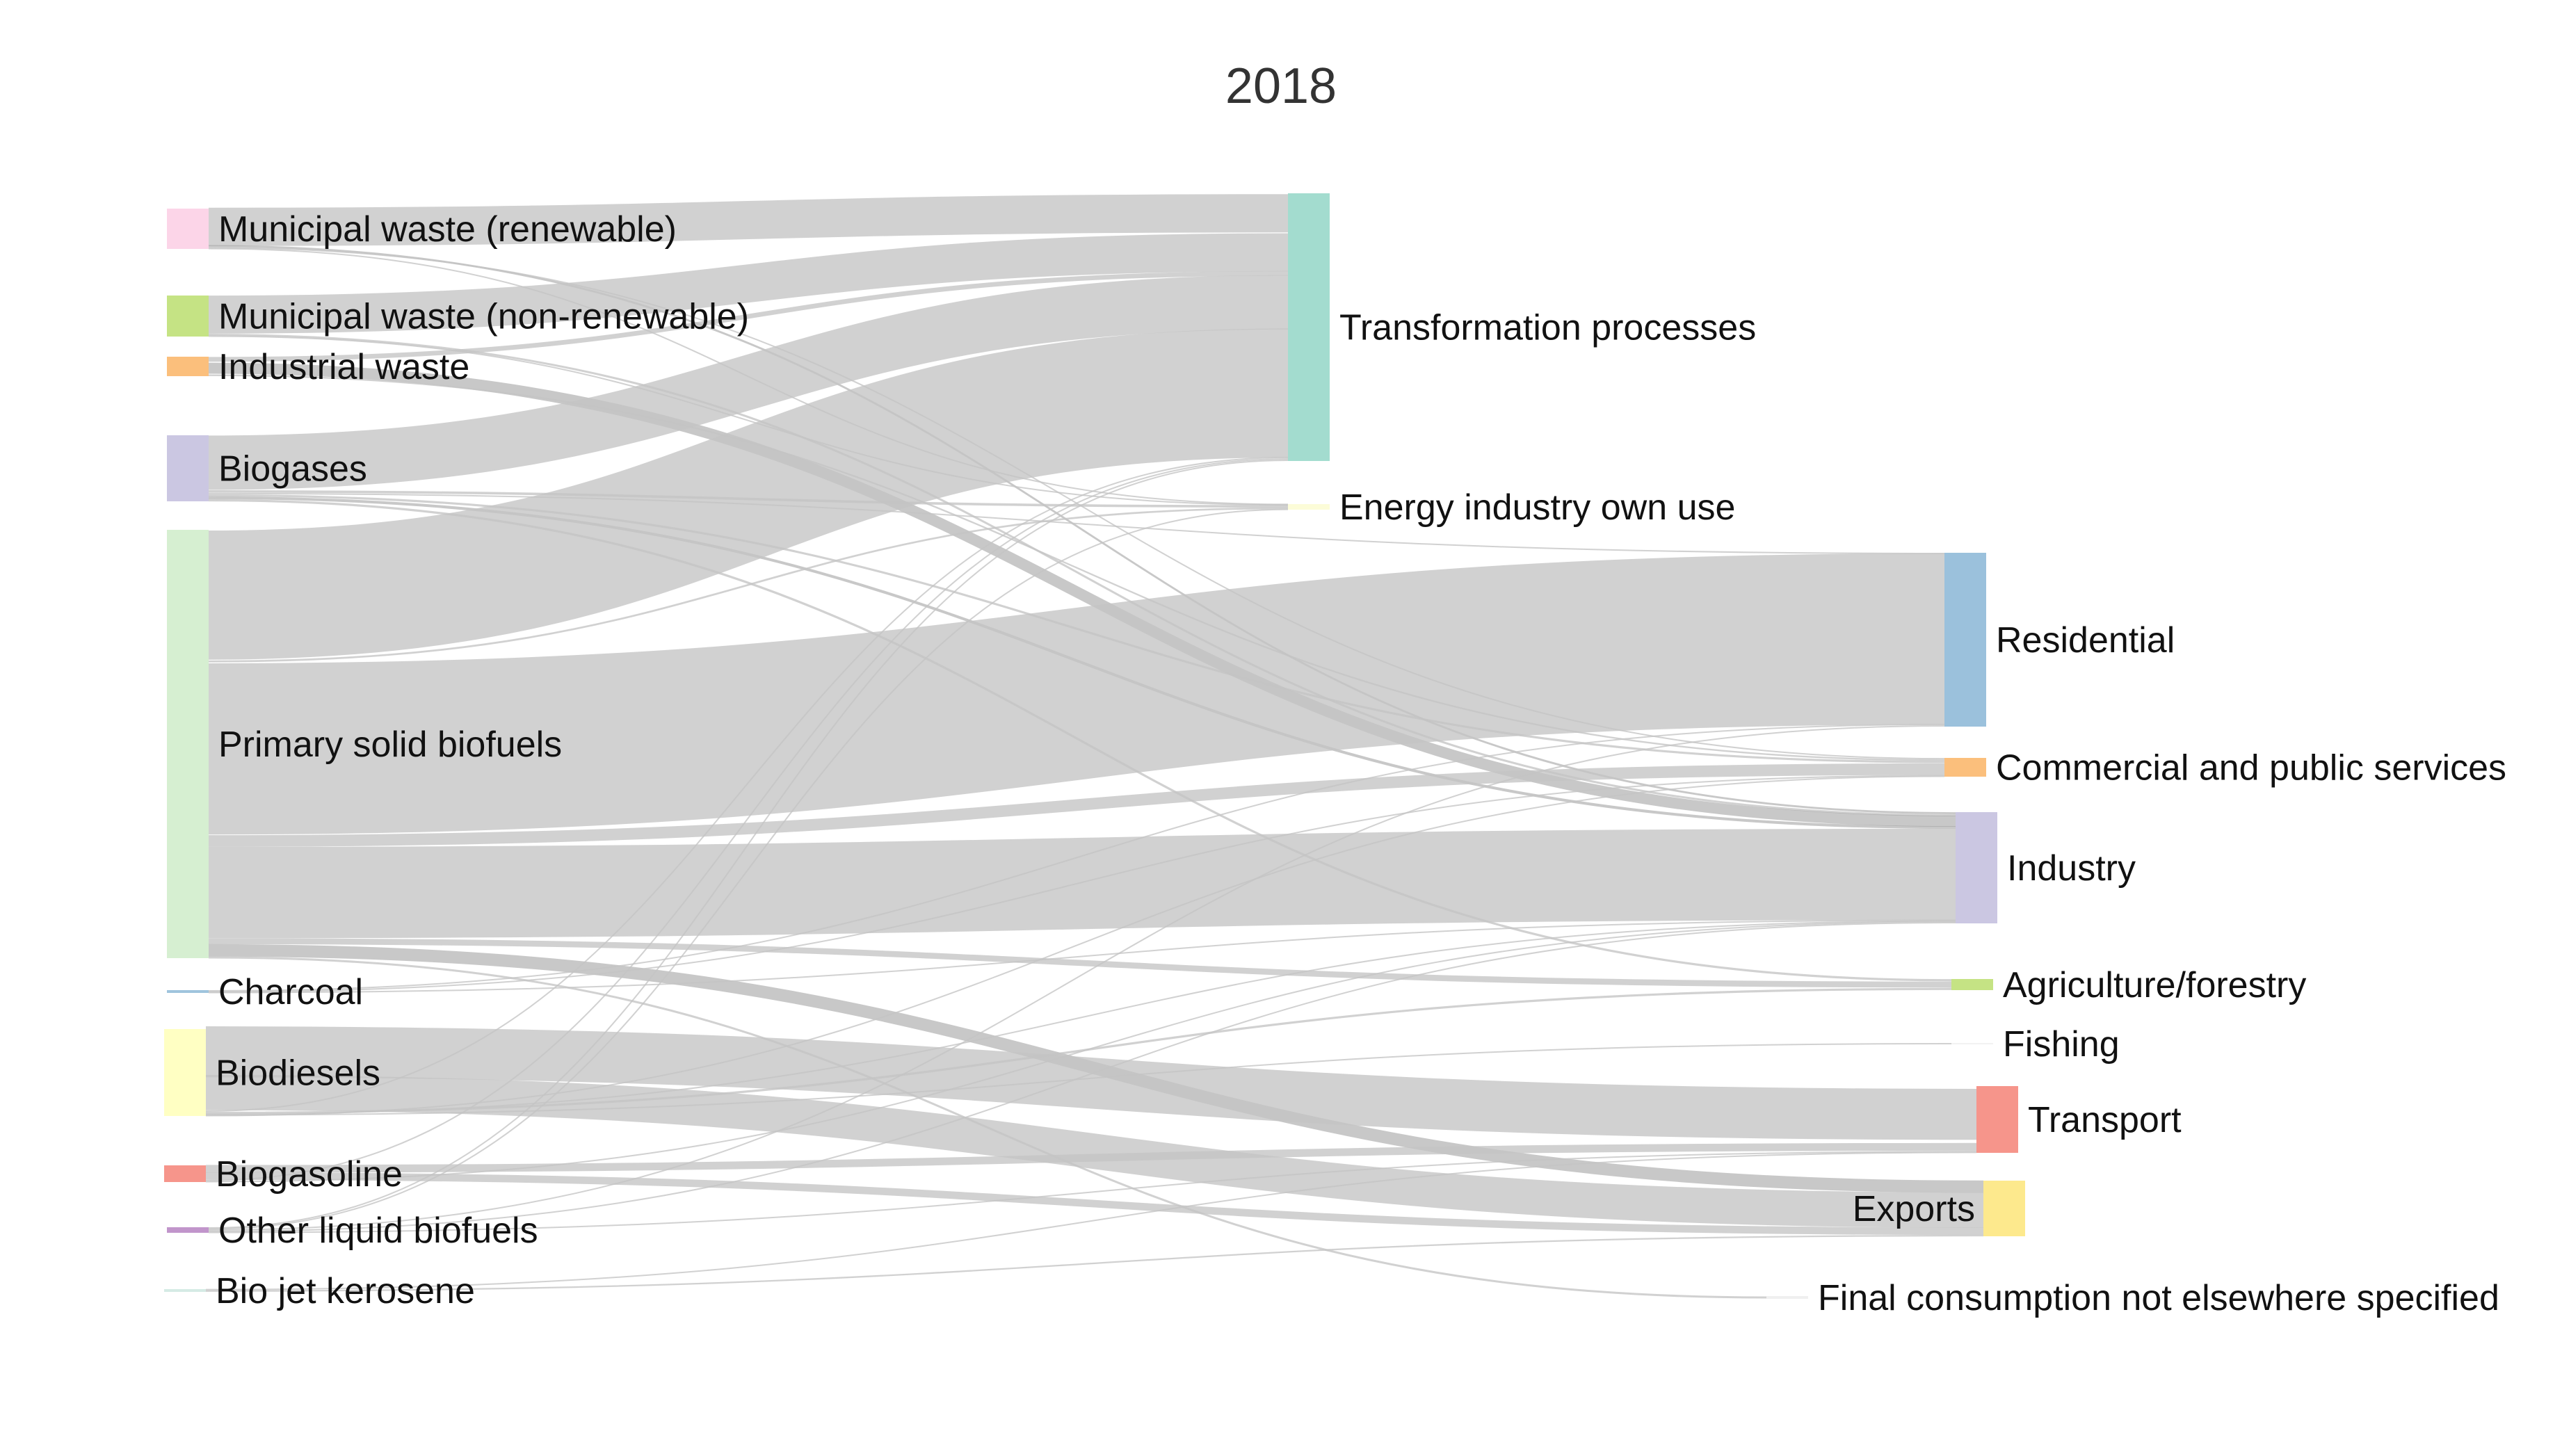 The image size is (2562, 1456). Describe the element at coordinates (1537, 508) in the screenshot. I see `node-label-eiou: Energy industry own use` at that location.